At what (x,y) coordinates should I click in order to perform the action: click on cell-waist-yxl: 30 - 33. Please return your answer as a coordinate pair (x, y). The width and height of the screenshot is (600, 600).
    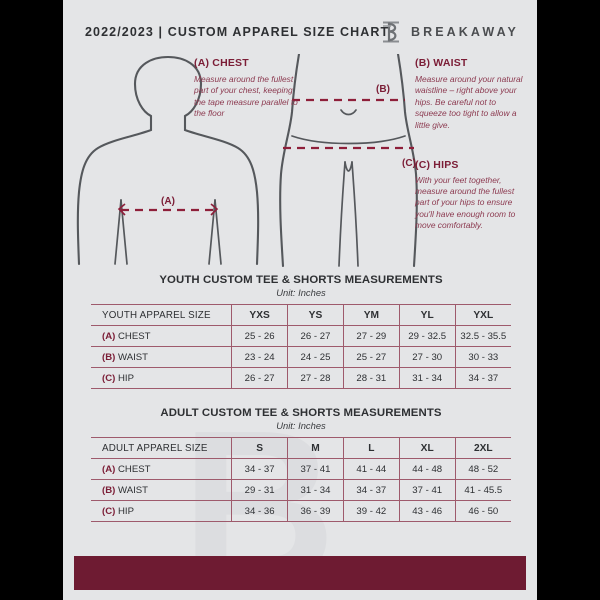
    Looking at the image, I should click on (482, 357).